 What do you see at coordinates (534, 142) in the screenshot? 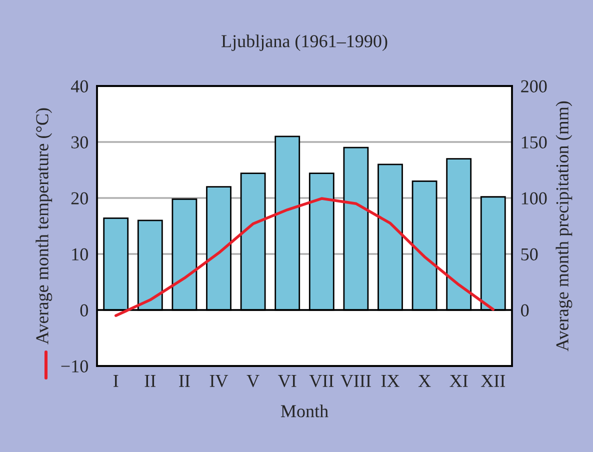
I see `y2-tick-label: 150` at bounding box center [534, 142].